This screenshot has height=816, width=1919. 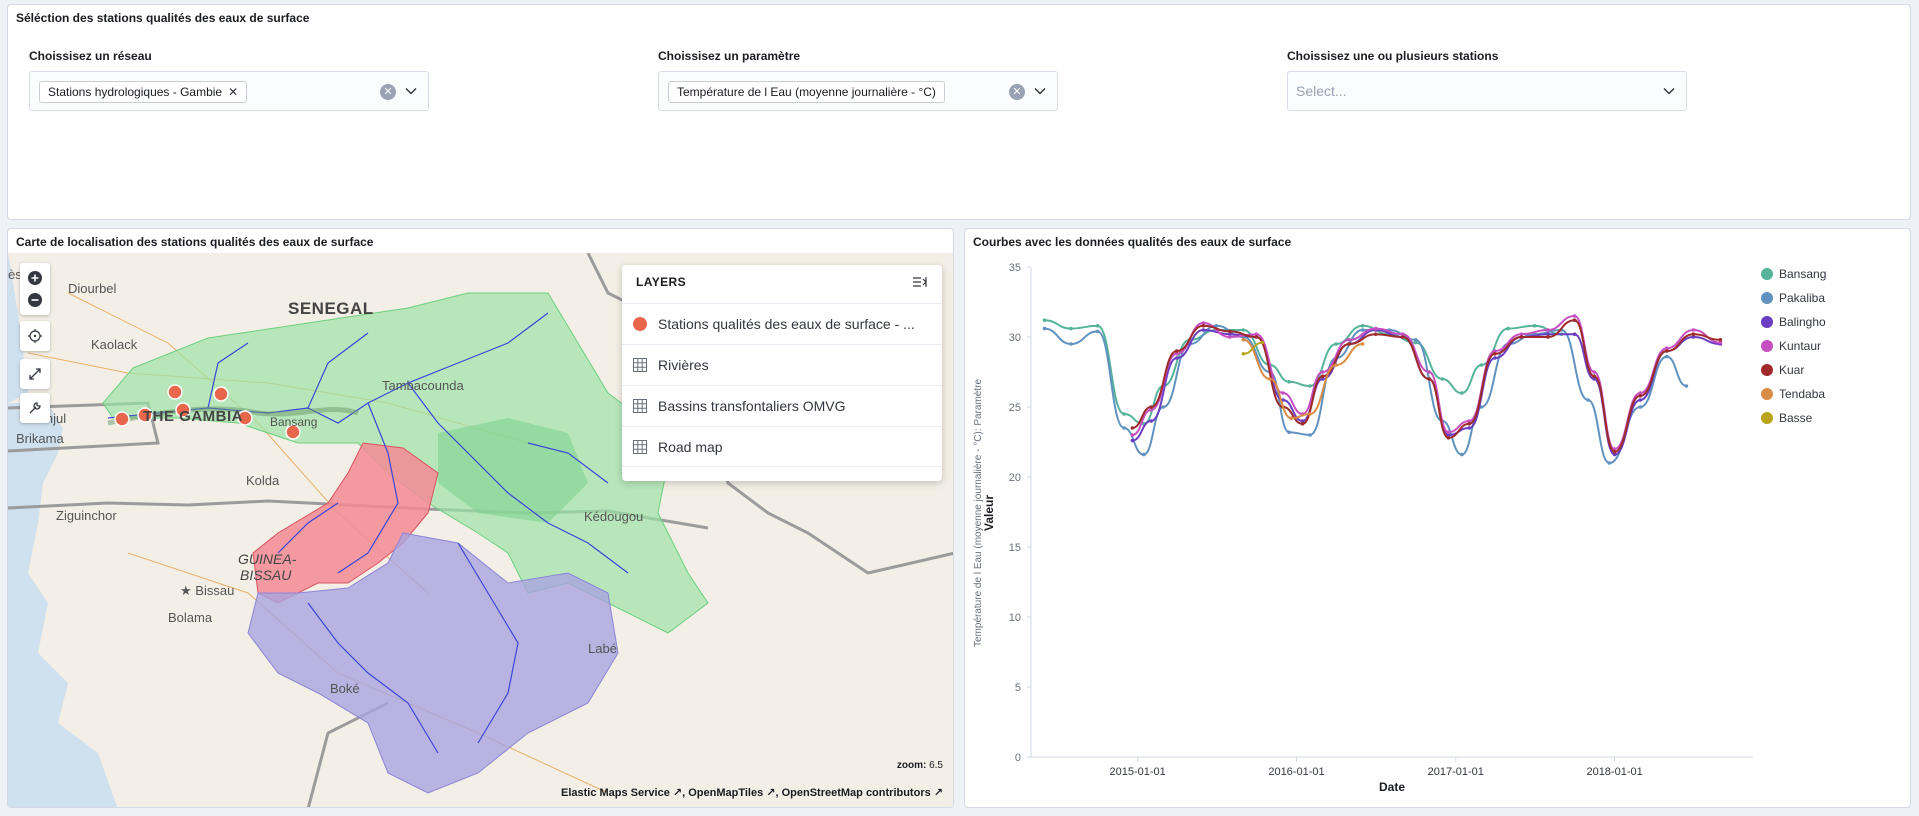 I want to click on legend-item: Basse, so click(x=1786, y=418).